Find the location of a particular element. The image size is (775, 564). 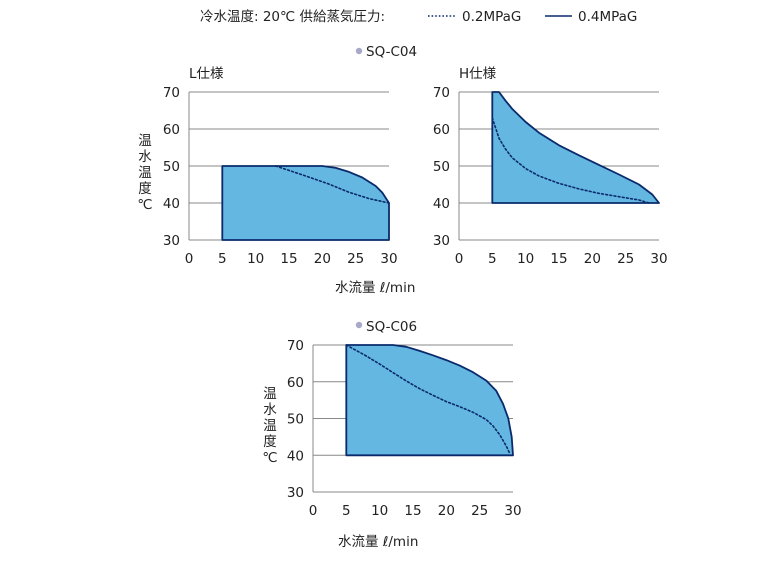

legend-high-label: 0.4MPaG is located at coordinates (607, 17).